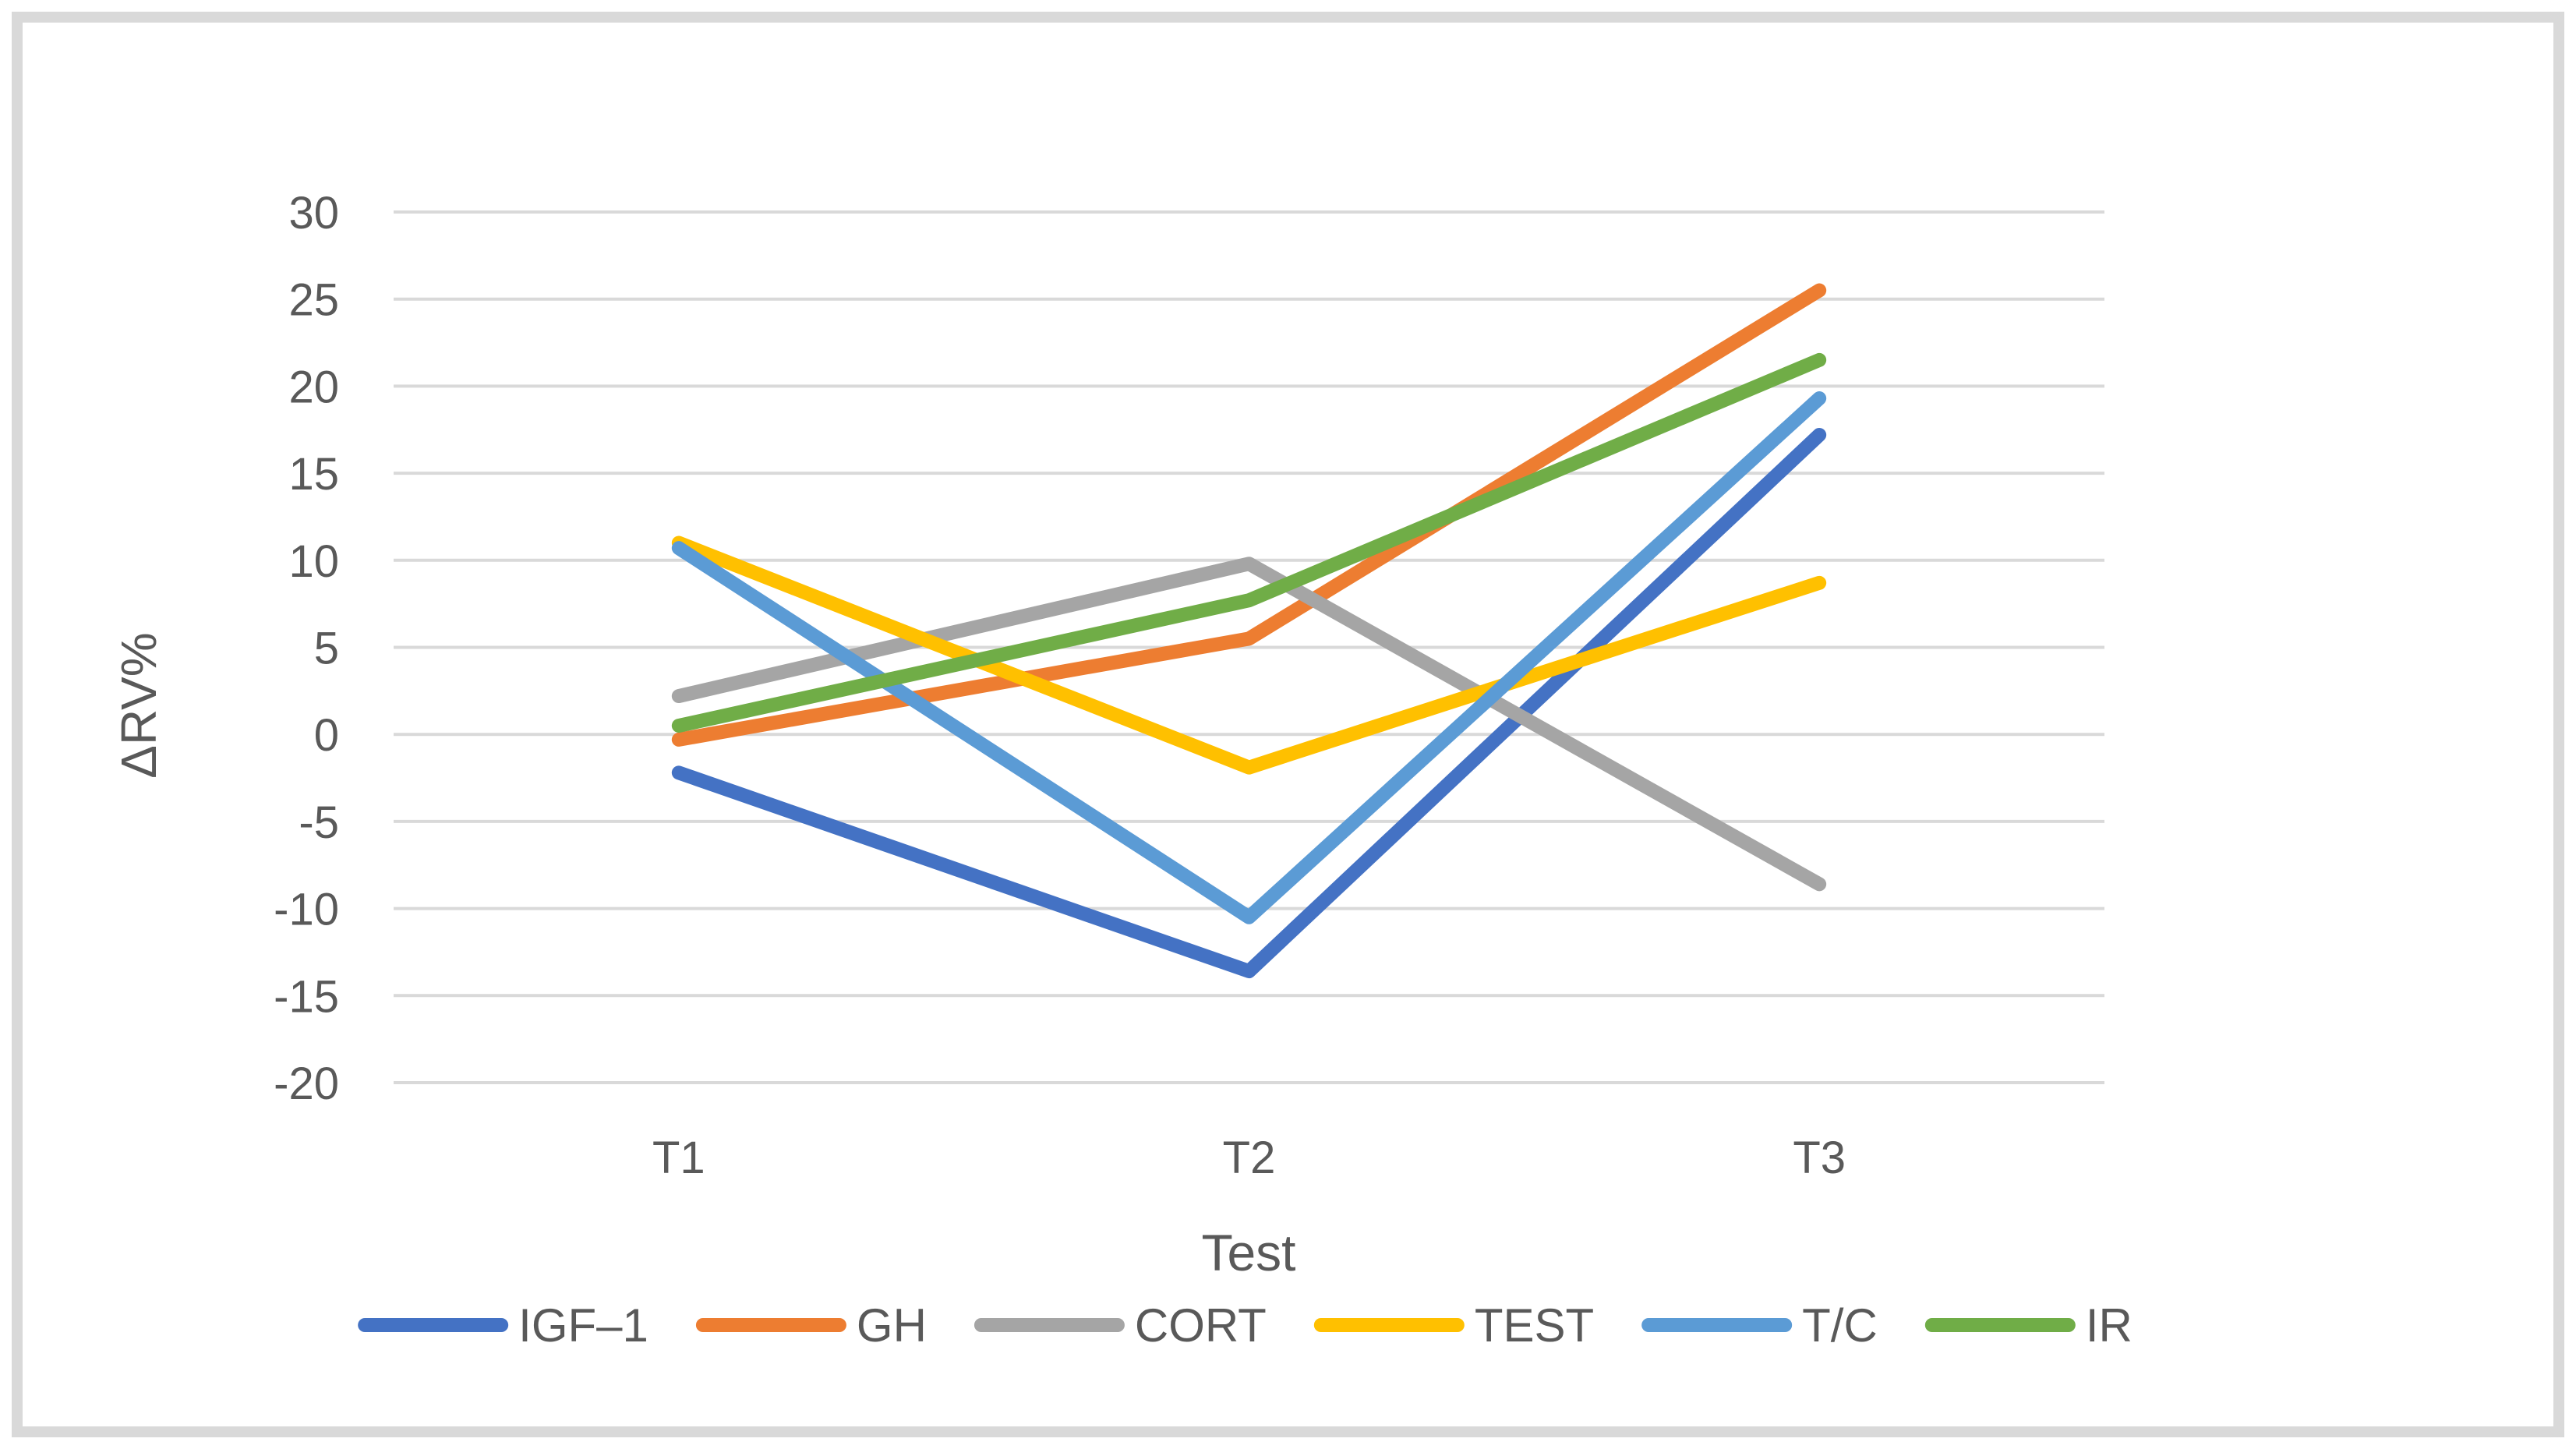  What do you see at coordinates (2109, 1325) in the screenshot?
I see `legend-label: IR` at bounding box center [2109, 1325].